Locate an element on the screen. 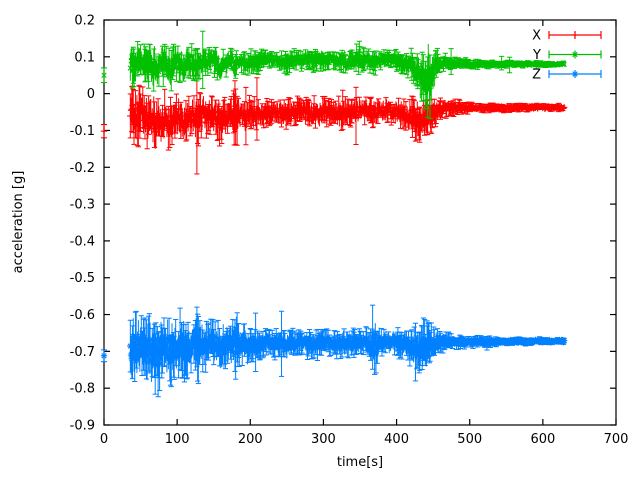 This screenshot has height=480, width=640. y-tick-label: -0.3 is located at coordinates (82, 205).